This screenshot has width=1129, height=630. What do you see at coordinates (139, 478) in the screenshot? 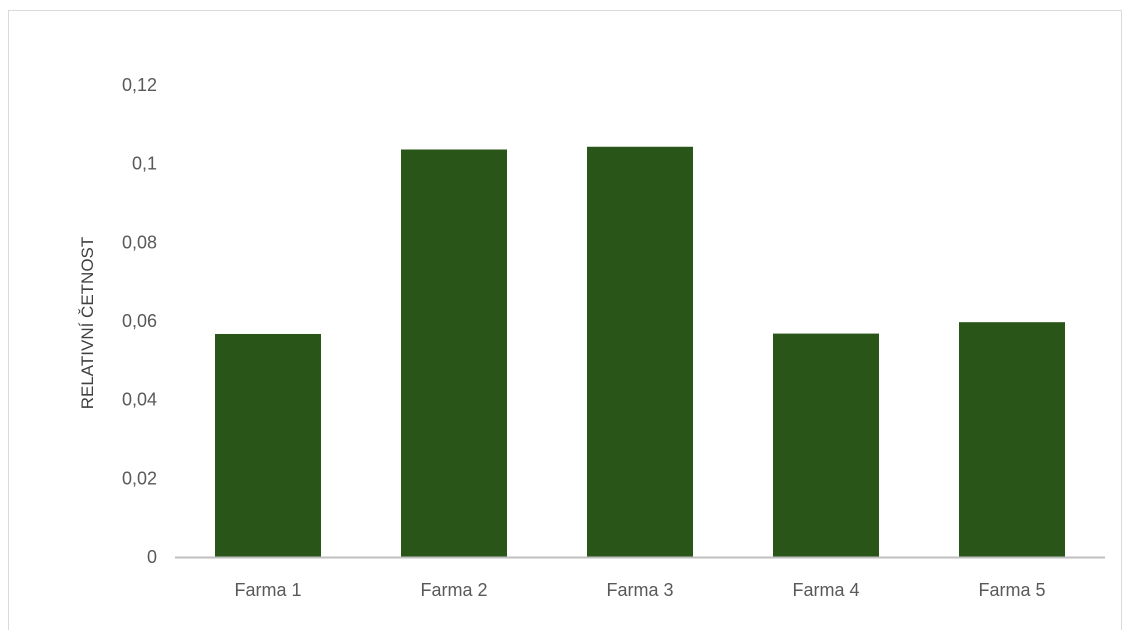
I see `y-tick-label: 0,02` at bounding box center [139, 478].